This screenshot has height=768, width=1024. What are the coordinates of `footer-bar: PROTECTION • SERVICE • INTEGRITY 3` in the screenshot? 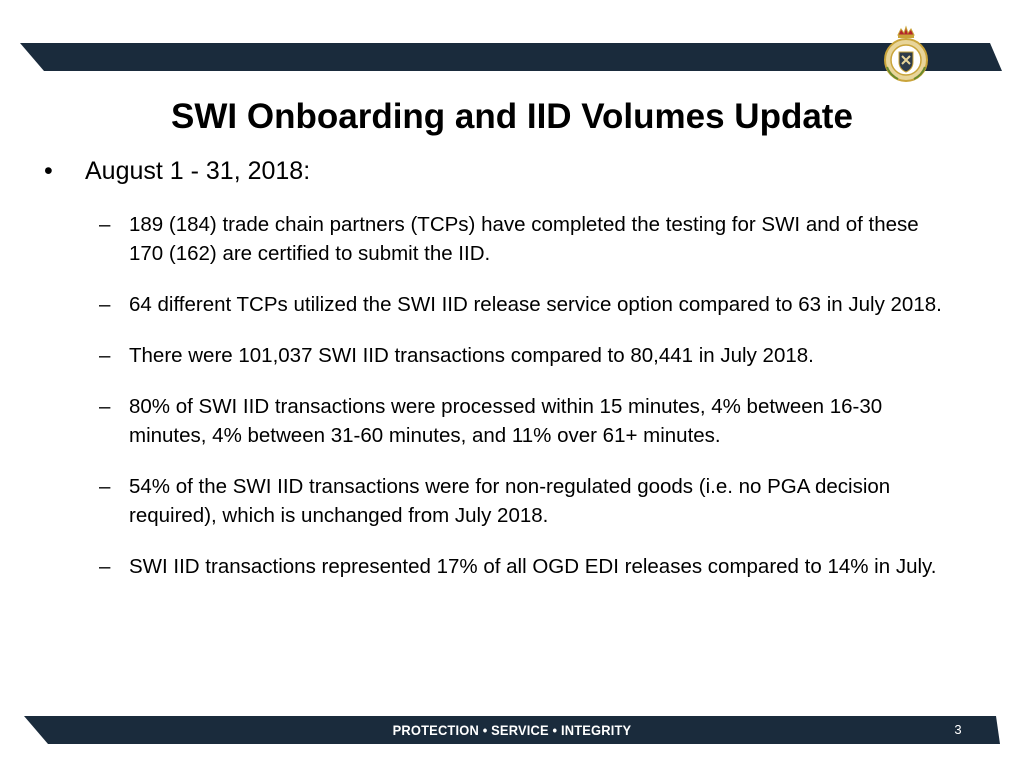 It's located at (512, 730).